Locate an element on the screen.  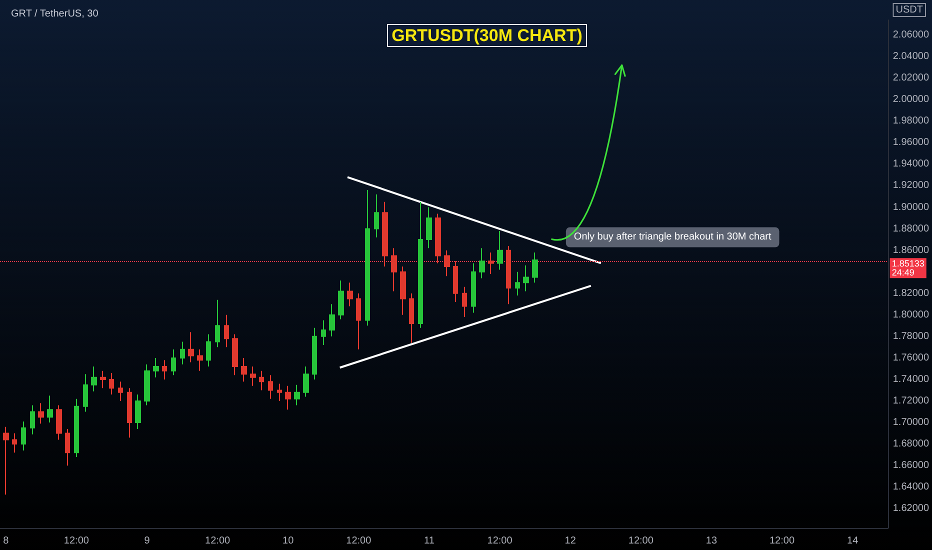
y-tick-label: 1.96000 is located at coordinates (911, 142).